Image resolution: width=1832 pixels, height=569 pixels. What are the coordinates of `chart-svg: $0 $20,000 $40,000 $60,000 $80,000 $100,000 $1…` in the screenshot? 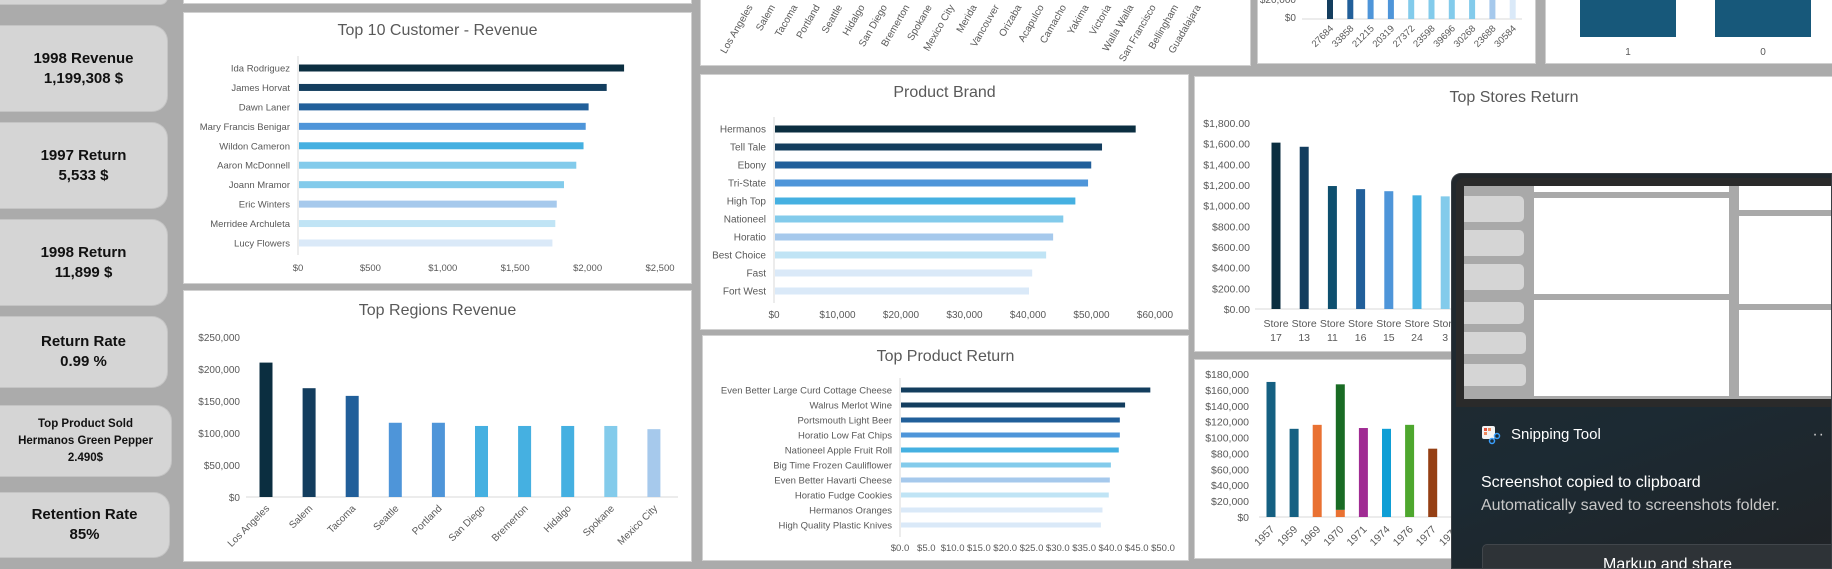 It's located at (1515, 459).